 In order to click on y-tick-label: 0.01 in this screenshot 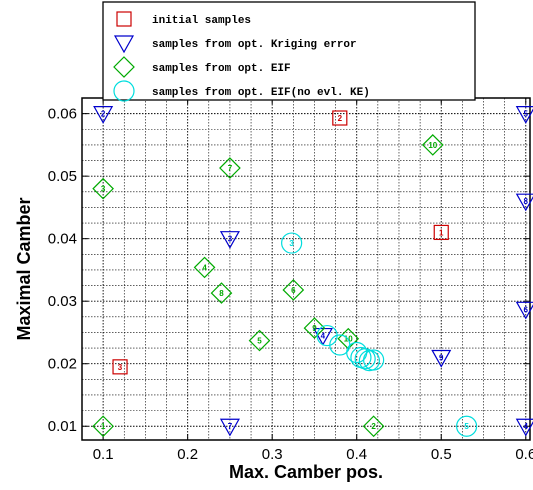, I will do `click(62, 426)`.